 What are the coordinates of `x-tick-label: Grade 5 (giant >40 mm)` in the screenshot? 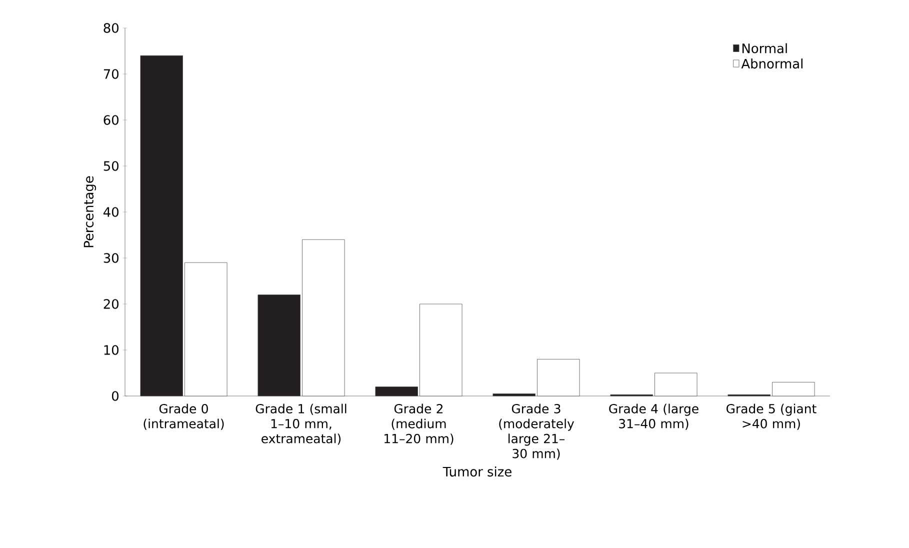 It's located at (771, 417).